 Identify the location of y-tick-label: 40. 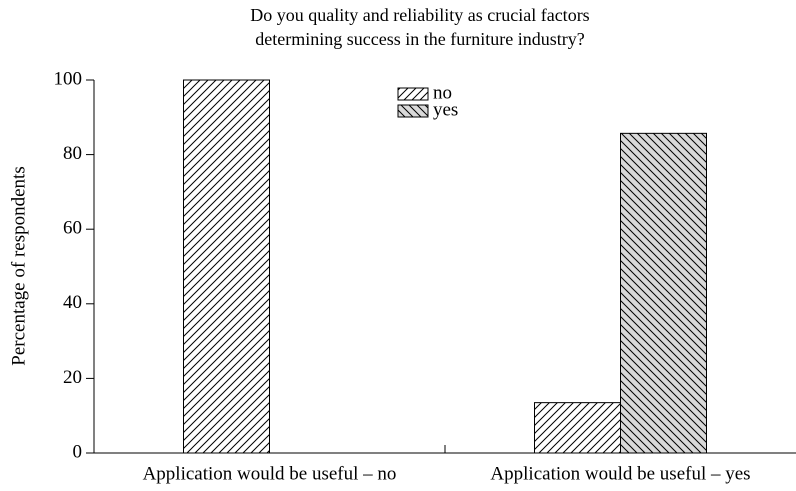
(72, 302).